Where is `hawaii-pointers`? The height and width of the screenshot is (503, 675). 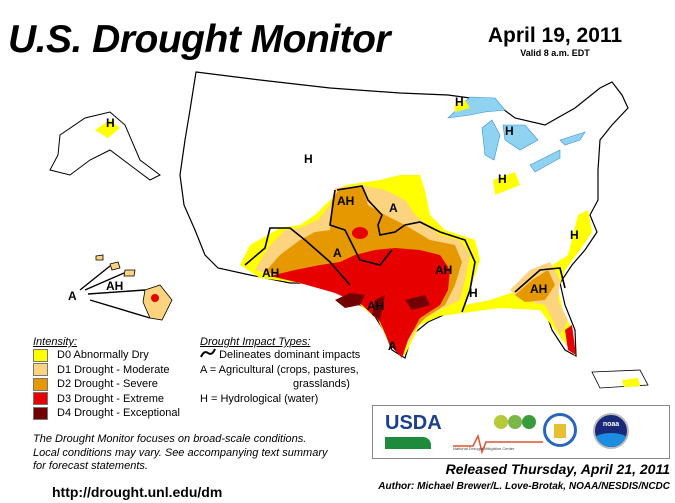
hawaii-pointers is located at coordinates (115, 292).